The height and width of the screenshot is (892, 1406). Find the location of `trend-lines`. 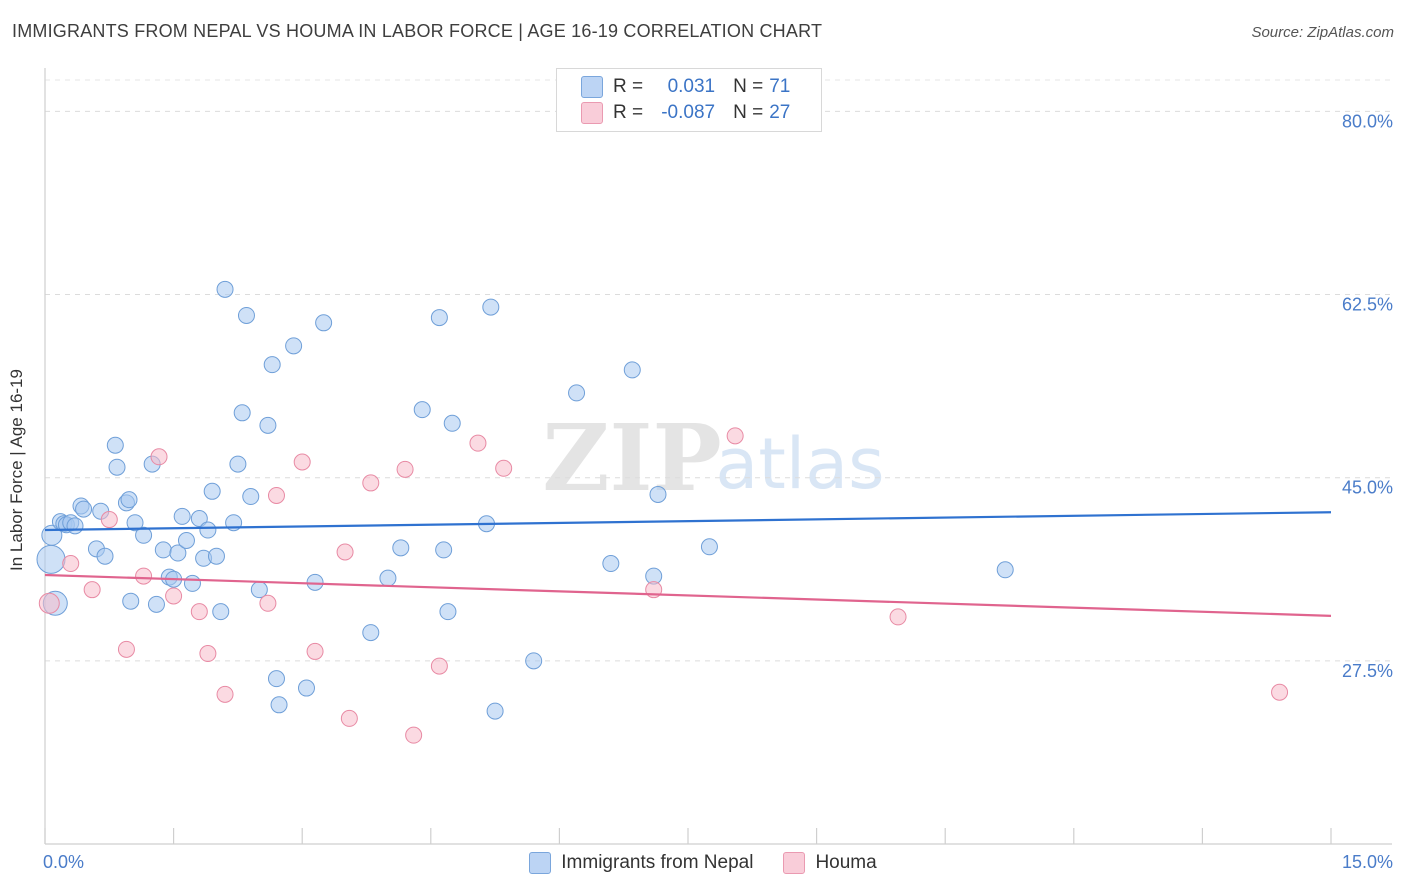

trend-lines is located at coordinates (688, 564).